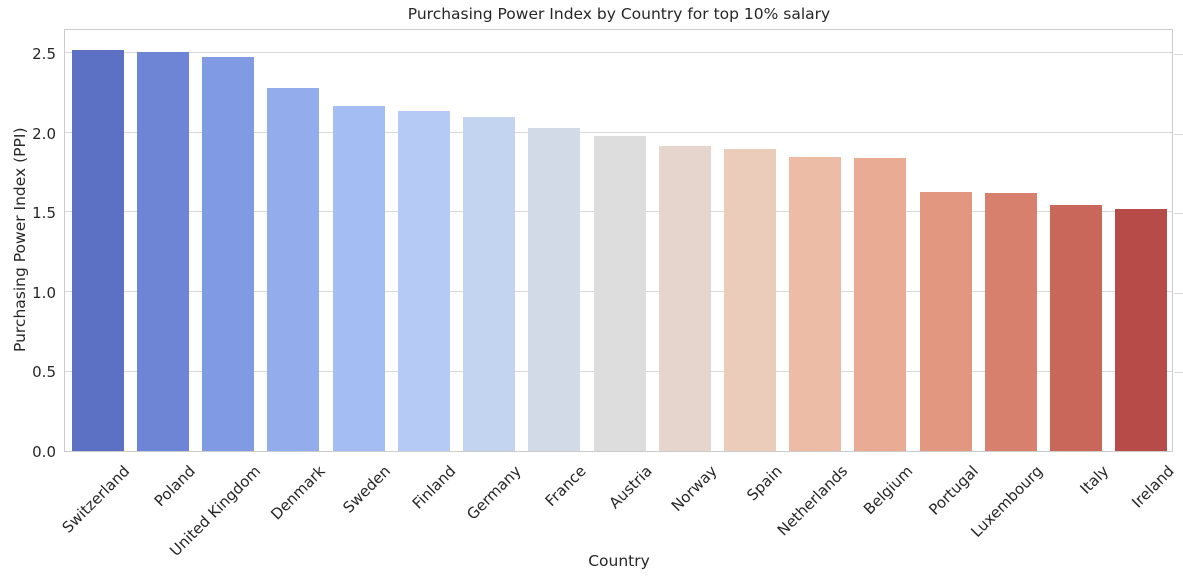 The image size is (1183, 584). What do you see at coordinates (749, 299) in the screenshot?
I see `bar-spain` at bounding box center [749, 299].